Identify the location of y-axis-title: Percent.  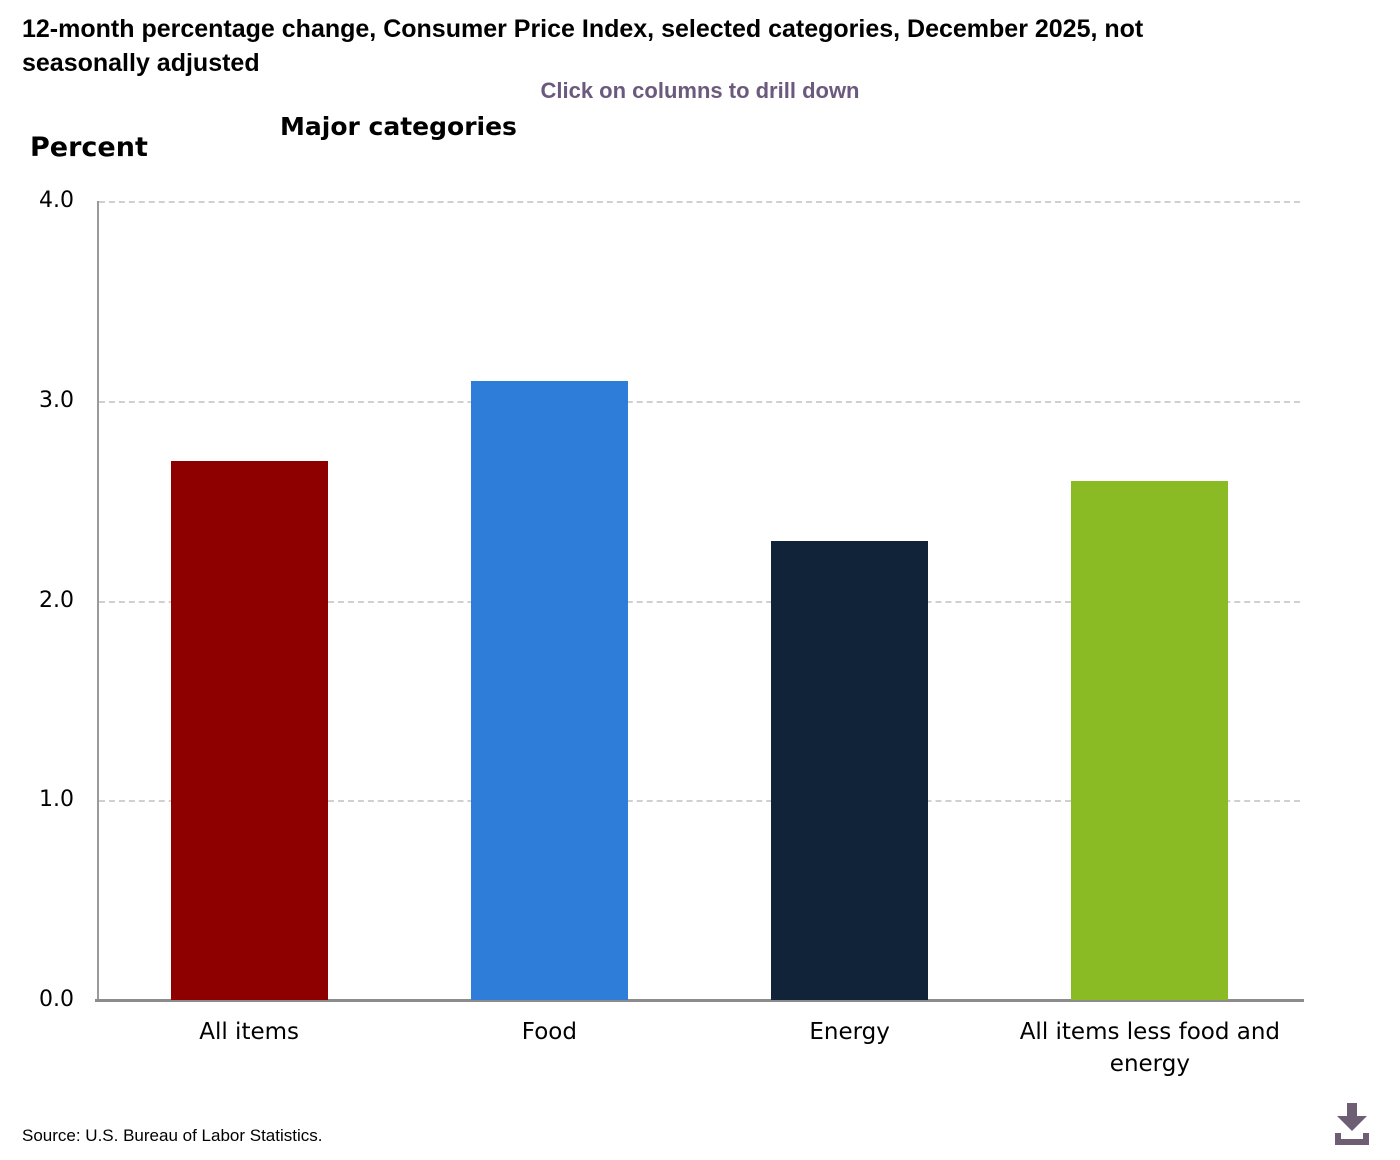
(89, 147).